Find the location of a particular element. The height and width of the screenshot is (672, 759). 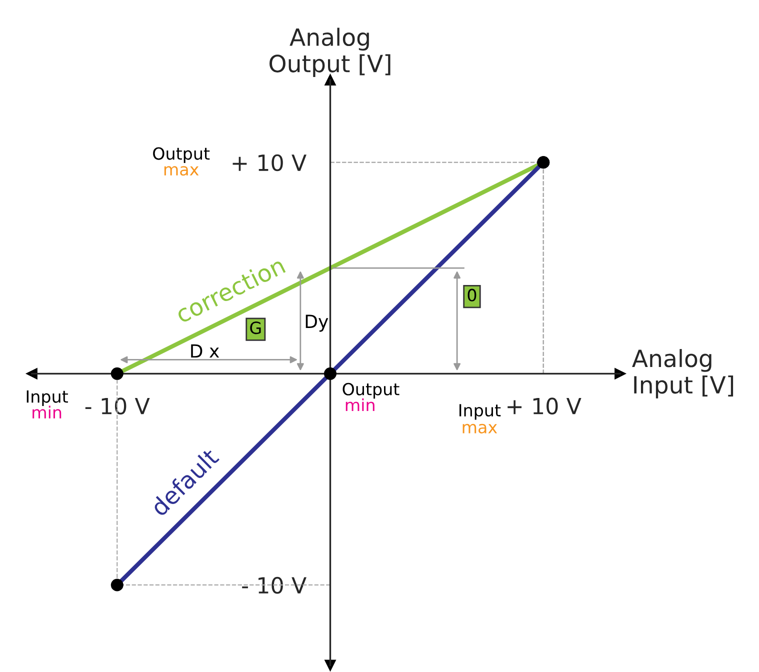

annotation: 0 is located at coordinates (472, 295).